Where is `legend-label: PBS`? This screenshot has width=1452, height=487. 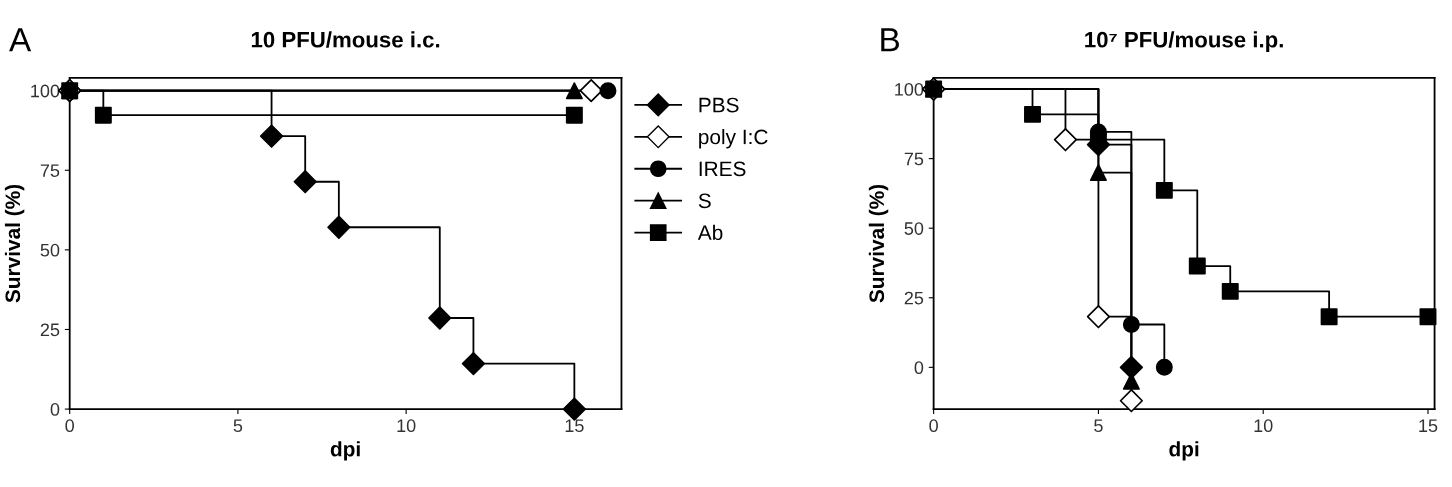
legend-label: PBS is located at coordinates (719, 105).